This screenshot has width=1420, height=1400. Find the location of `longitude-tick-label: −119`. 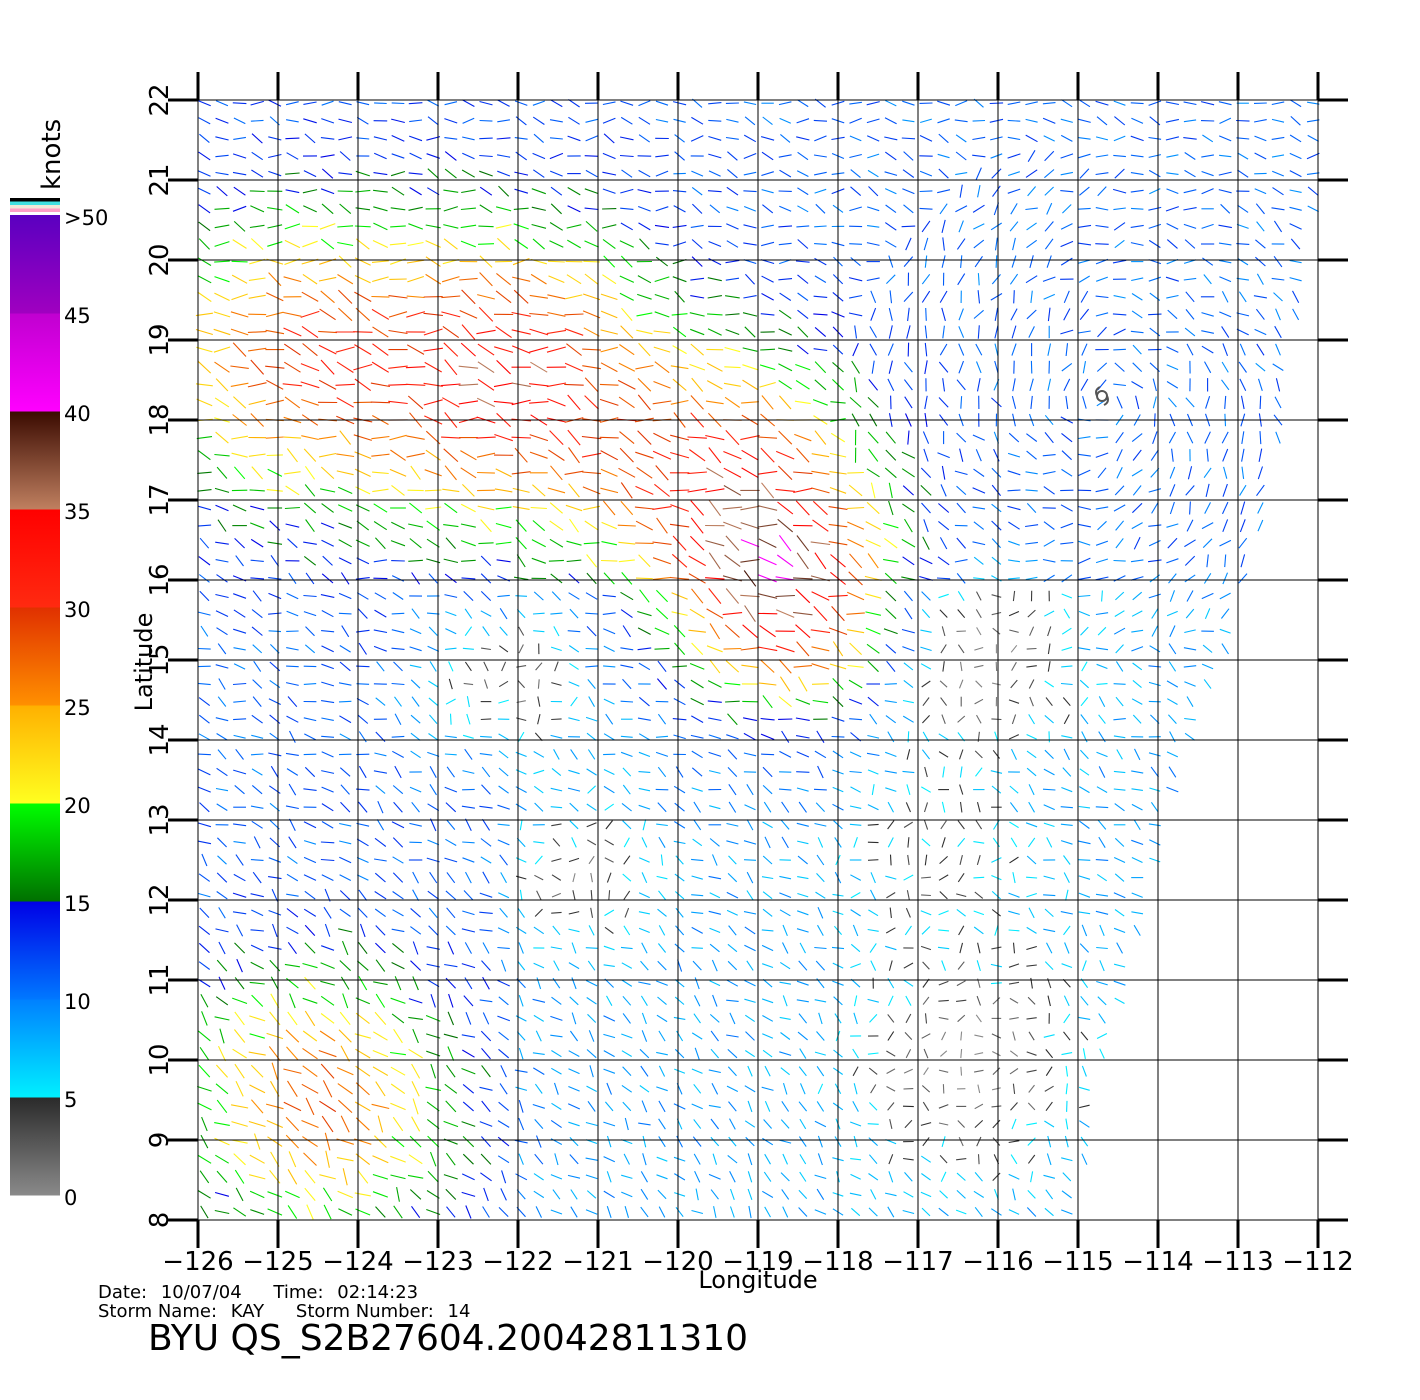

longitude-tick-label: −119 is located at coordinates (757, 1262).